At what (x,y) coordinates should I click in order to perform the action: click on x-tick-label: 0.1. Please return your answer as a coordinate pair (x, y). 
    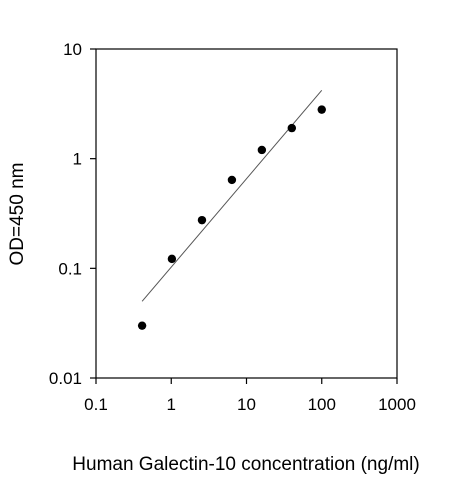
    Looking at the image, I should click on (96, 404).